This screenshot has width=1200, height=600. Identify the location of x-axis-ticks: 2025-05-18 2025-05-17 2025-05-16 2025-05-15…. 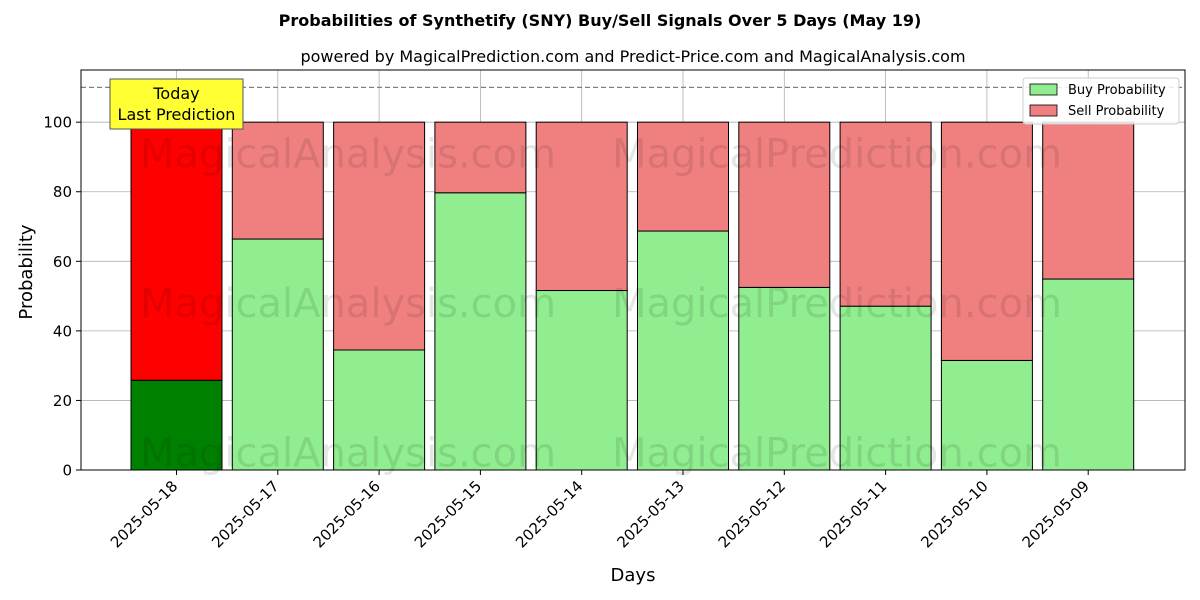
(600, 510).